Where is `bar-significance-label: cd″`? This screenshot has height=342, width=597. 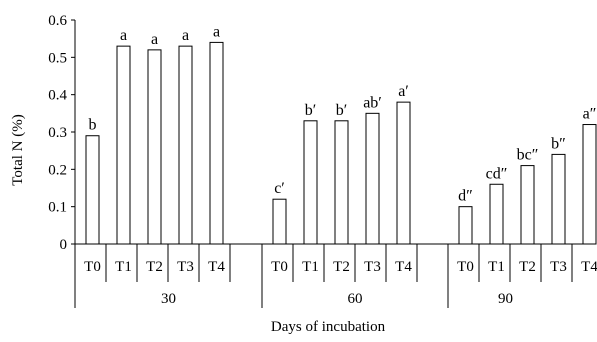 bar-significance-label: cd″ is located at coordinates (497, 173).